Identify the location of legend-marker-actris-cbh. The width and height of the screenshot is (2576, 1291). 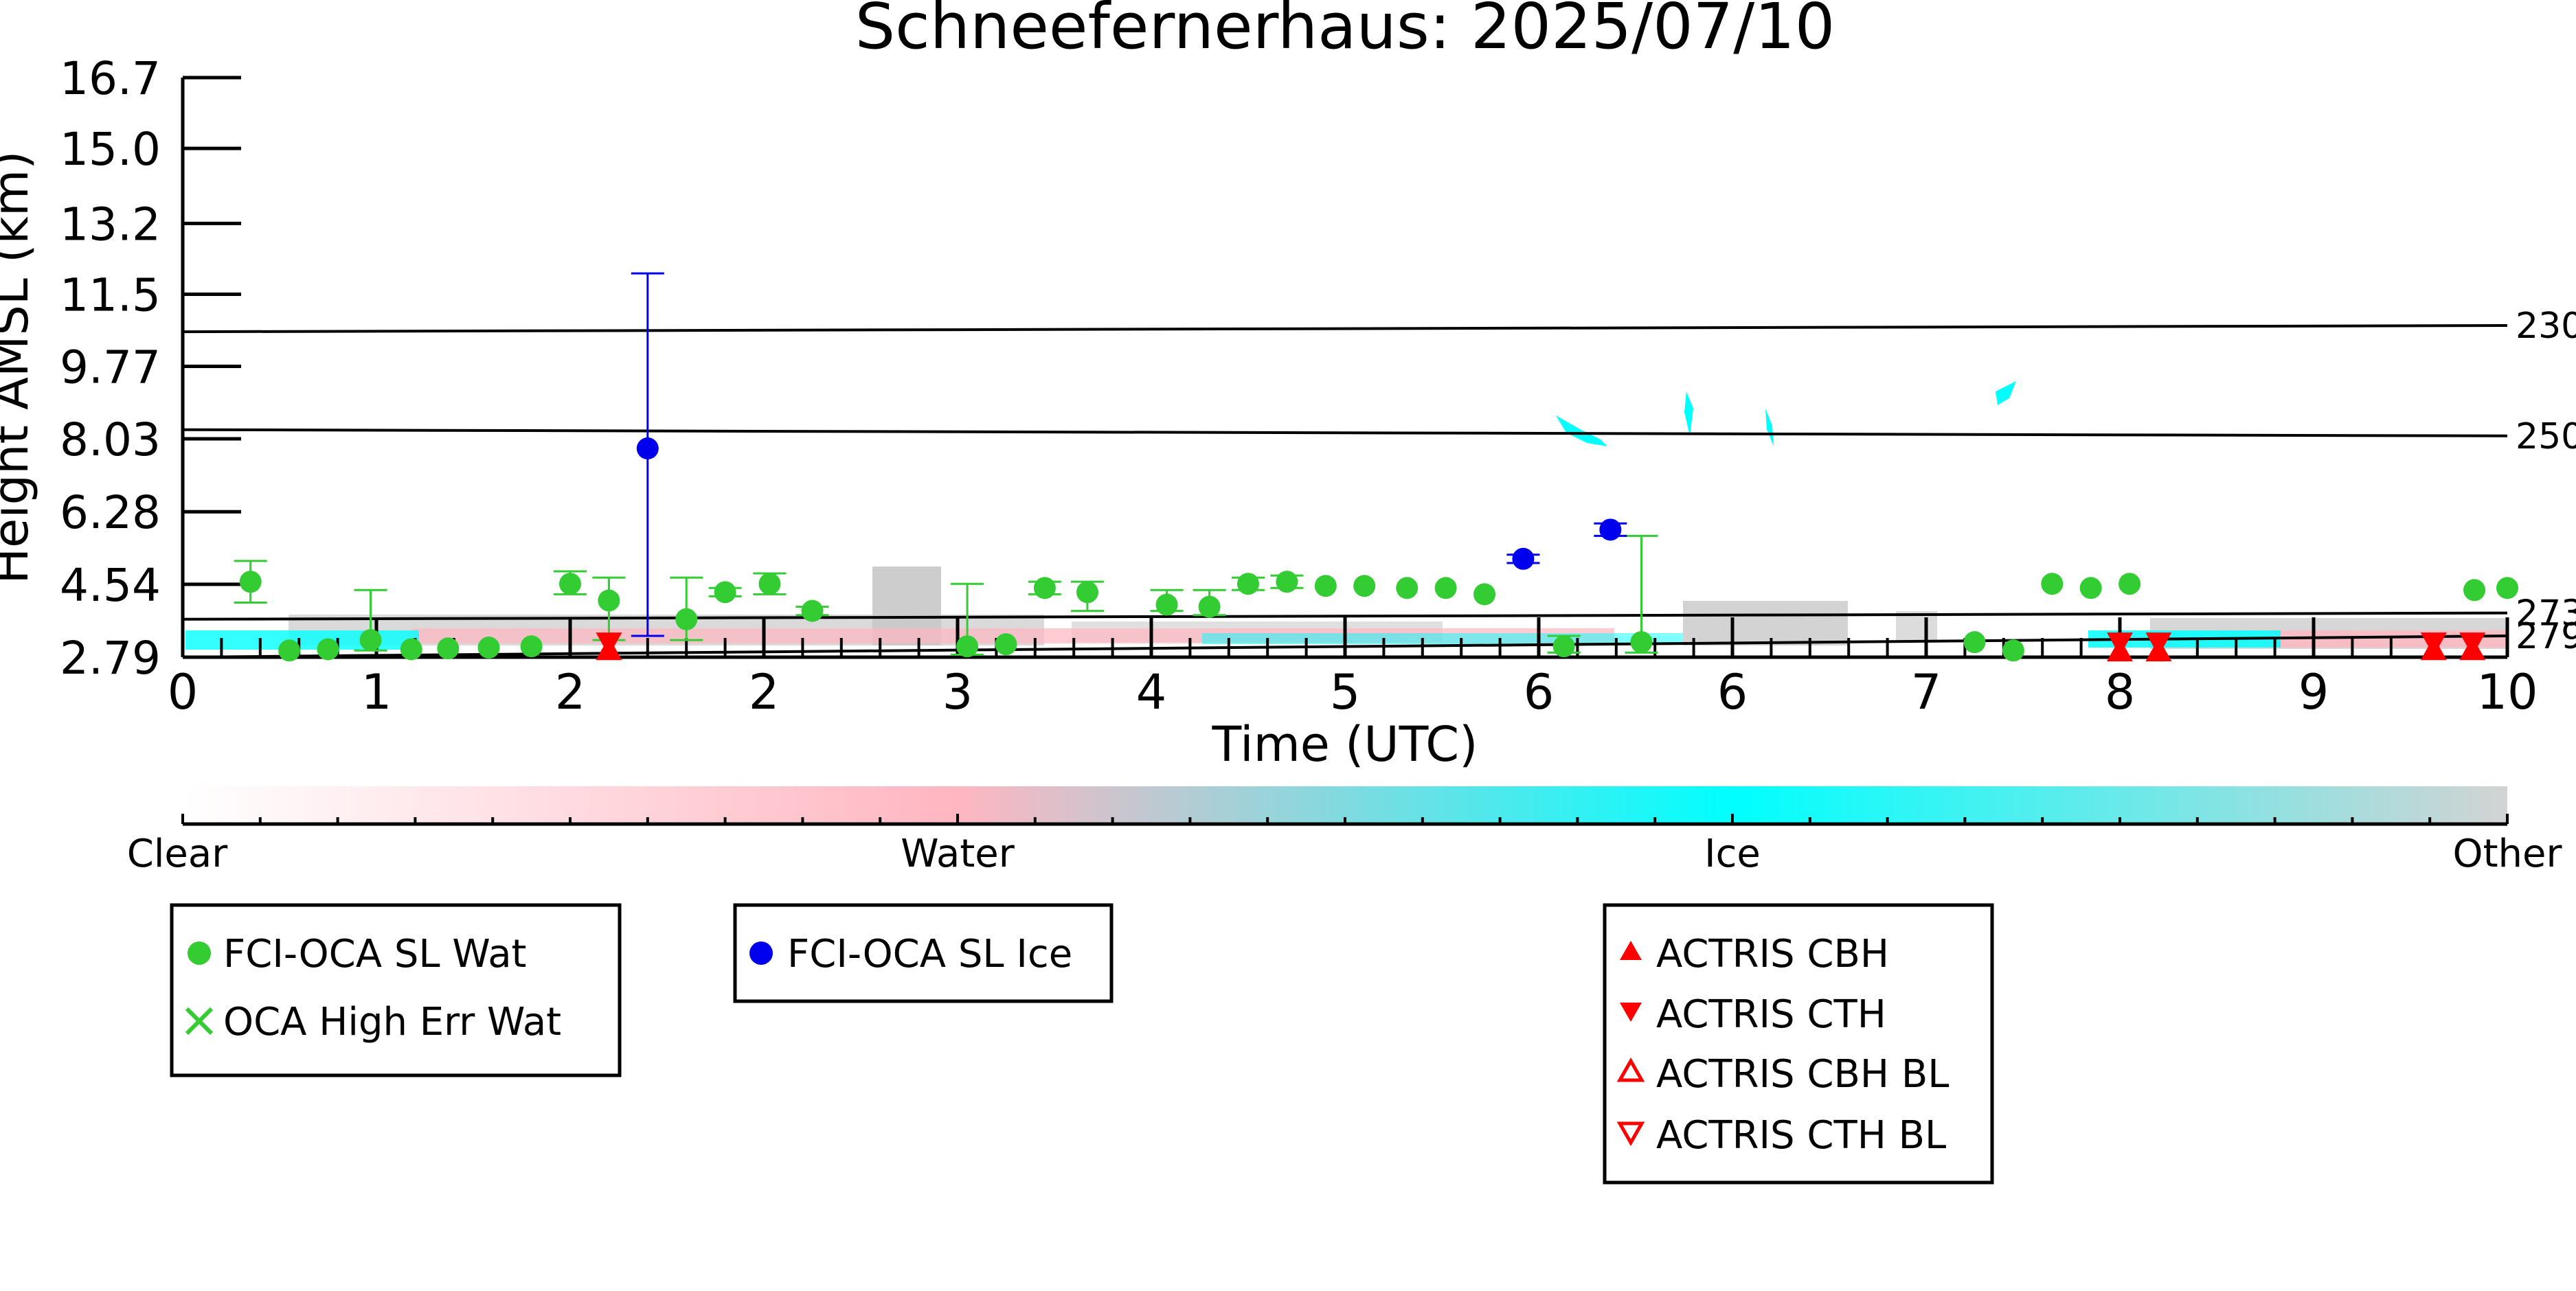
(1631, 951).